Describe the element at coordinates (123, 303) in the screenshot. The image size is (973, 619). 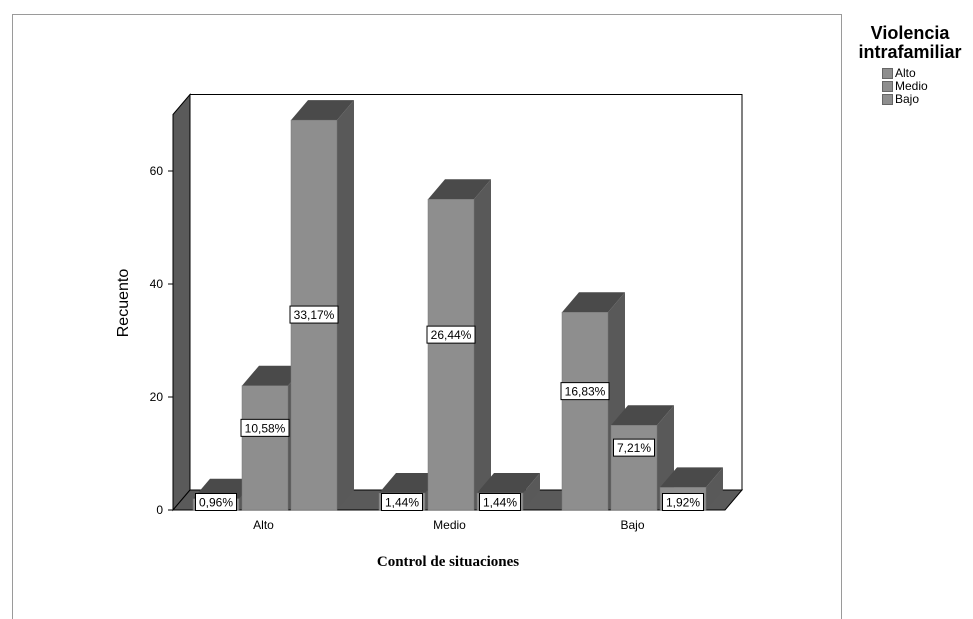
I see `y-axis-title: Recuento` at that location.